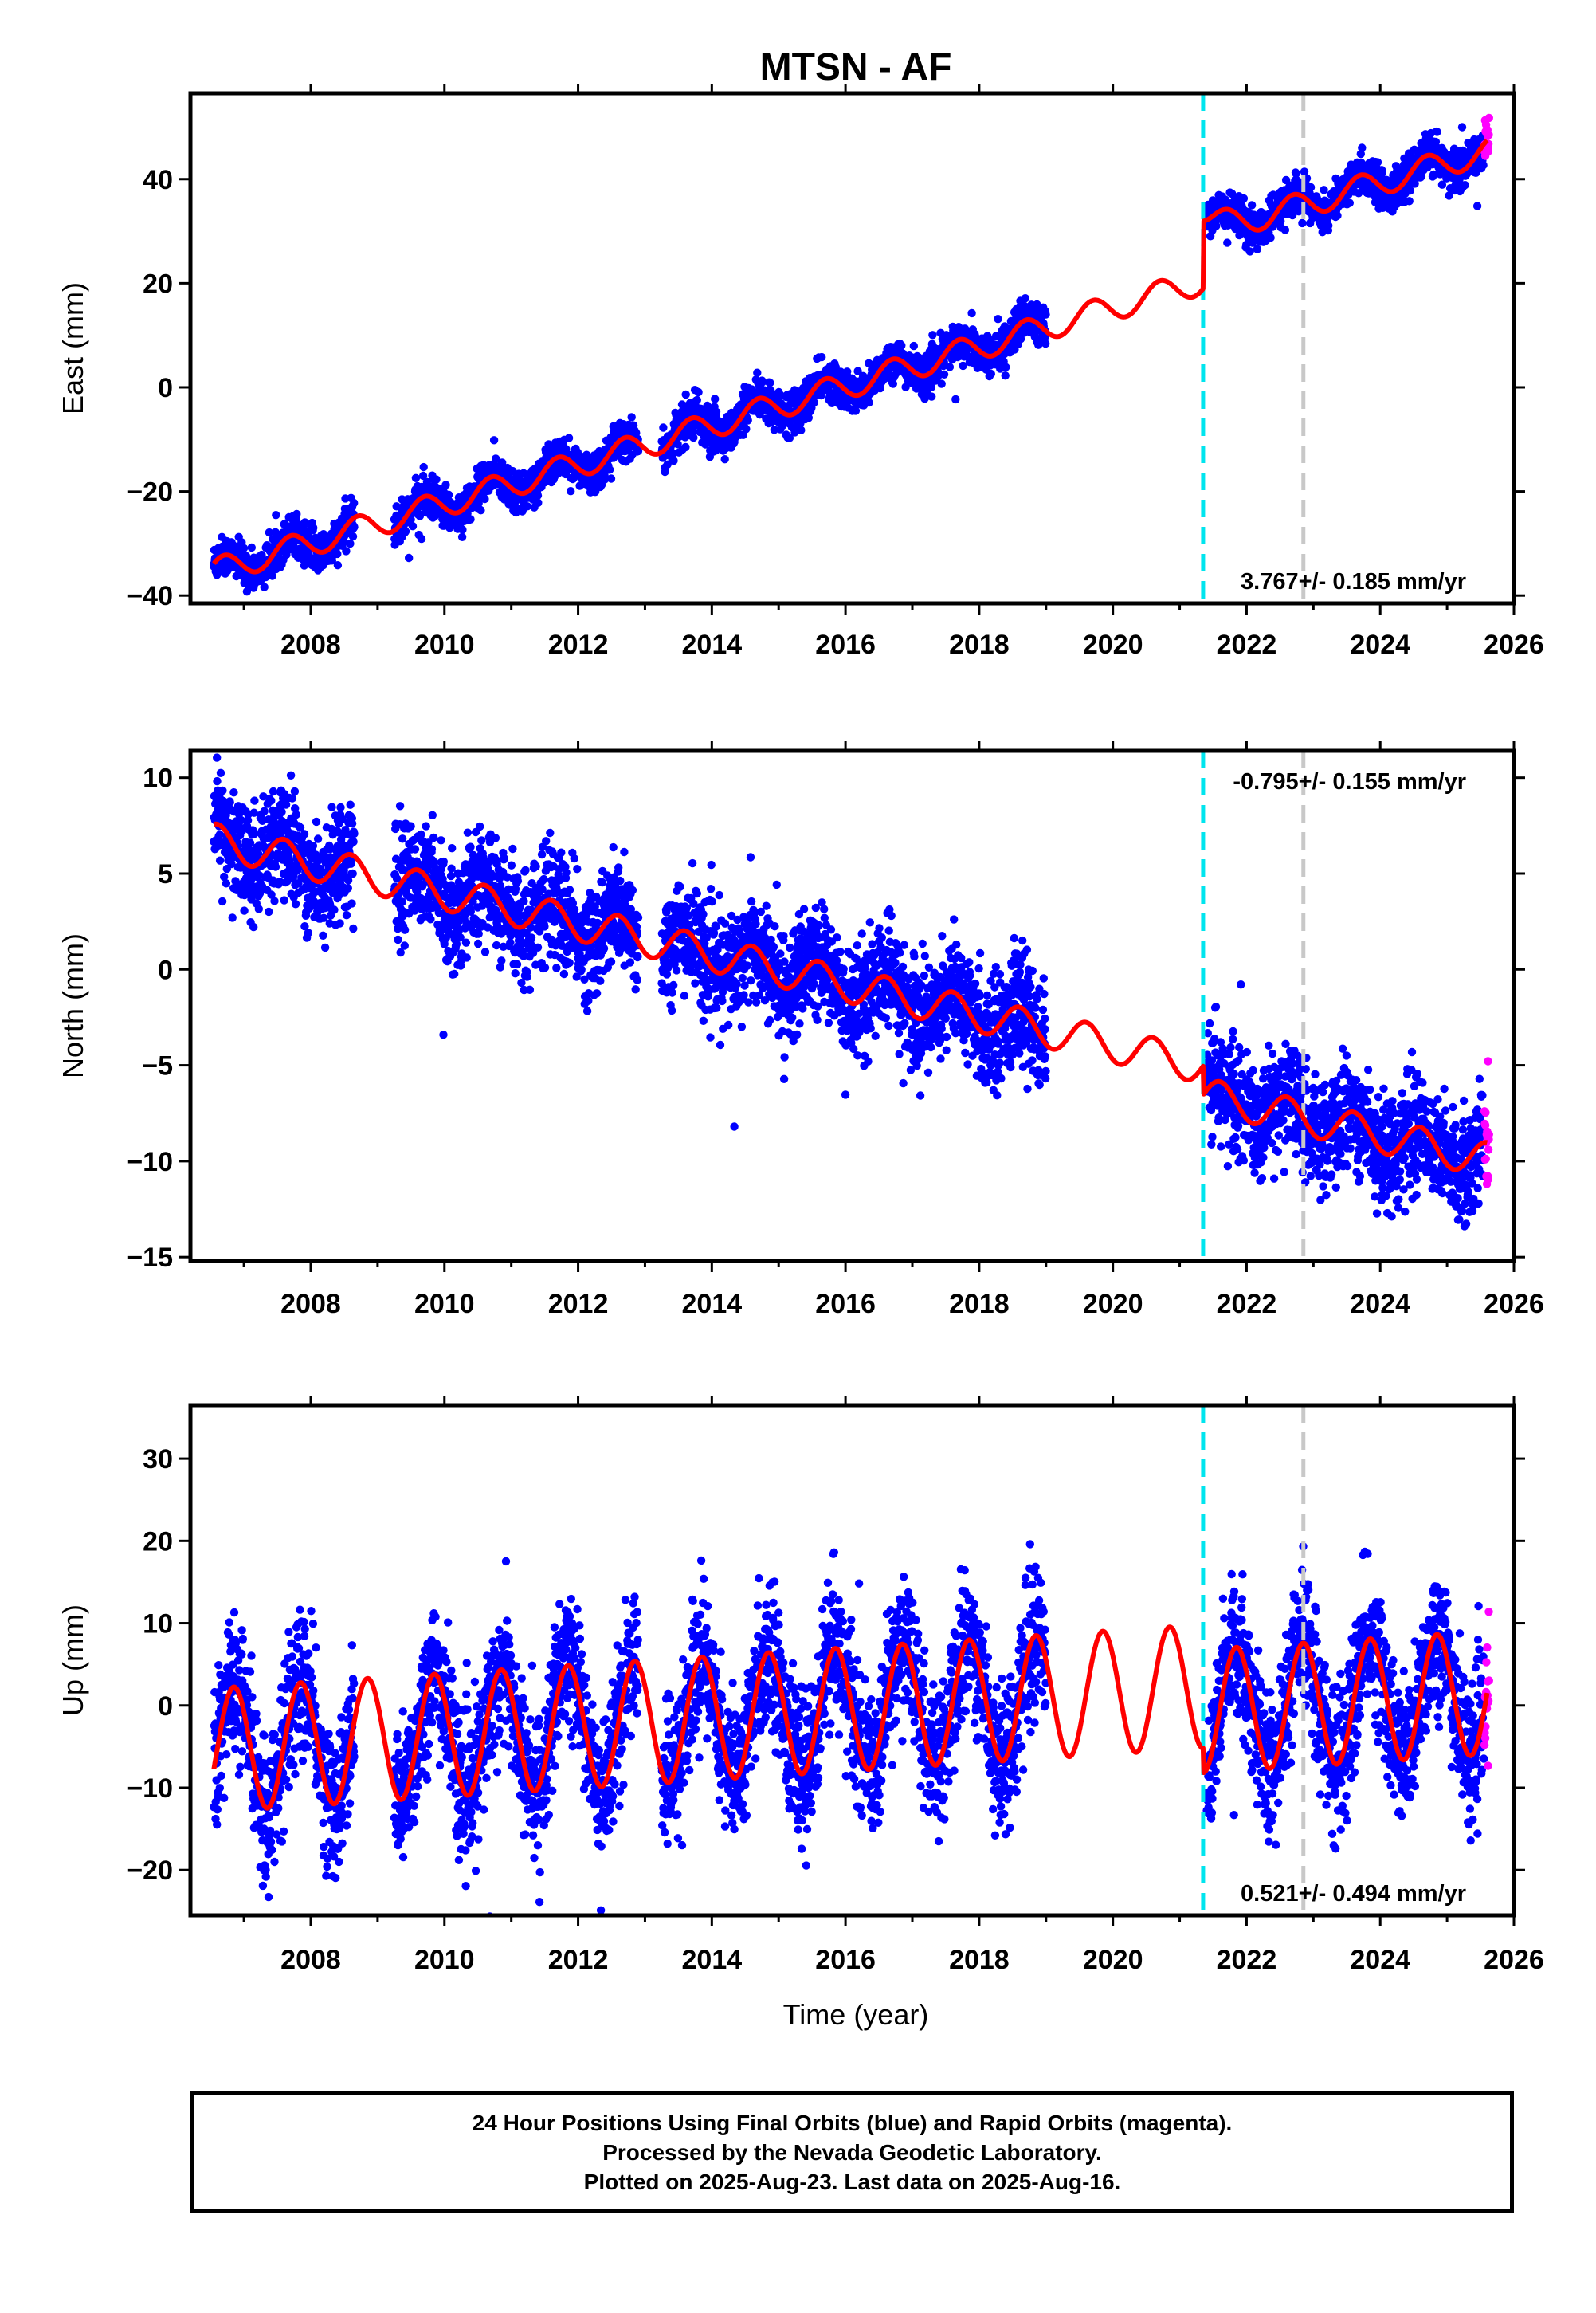  I want to click on y-tick-label: −20, so click(150, 492).